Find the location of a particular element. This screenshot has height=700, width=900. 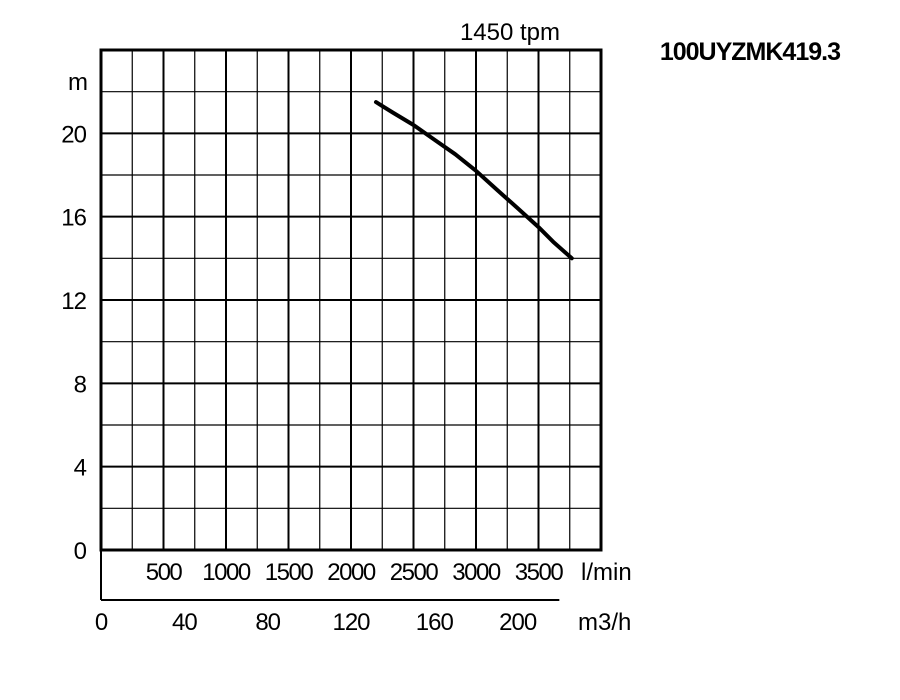

lmin-tick-label: 3500 is located at coordinates (539, 572).